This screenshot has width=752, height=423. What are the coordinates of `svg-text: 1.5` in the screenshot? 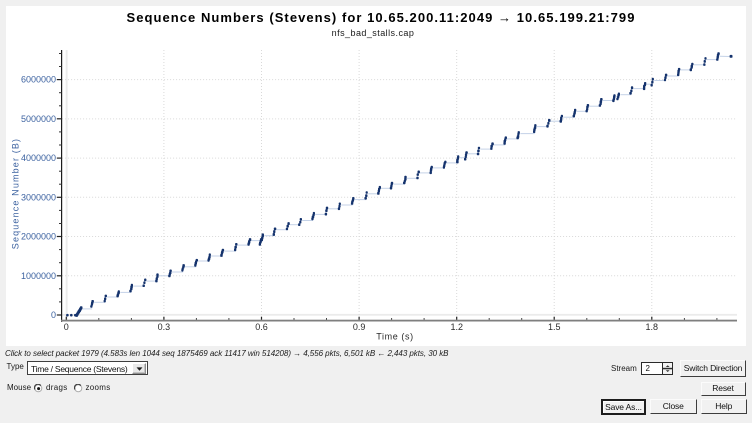 It's located at (554, 327).